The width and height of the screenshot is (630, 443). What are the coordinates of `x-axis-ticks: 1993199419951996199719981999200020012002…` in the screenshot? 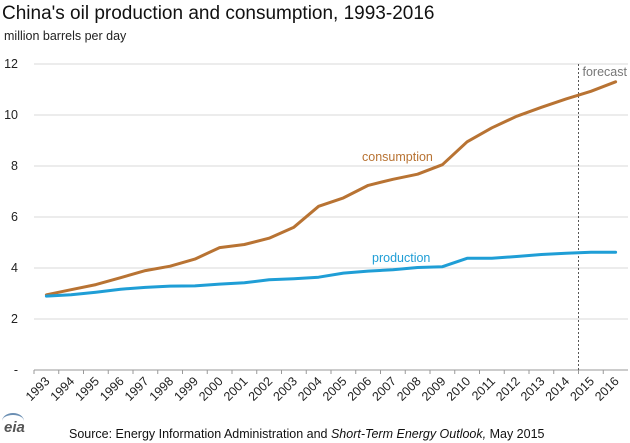 It's located at (322, 387).